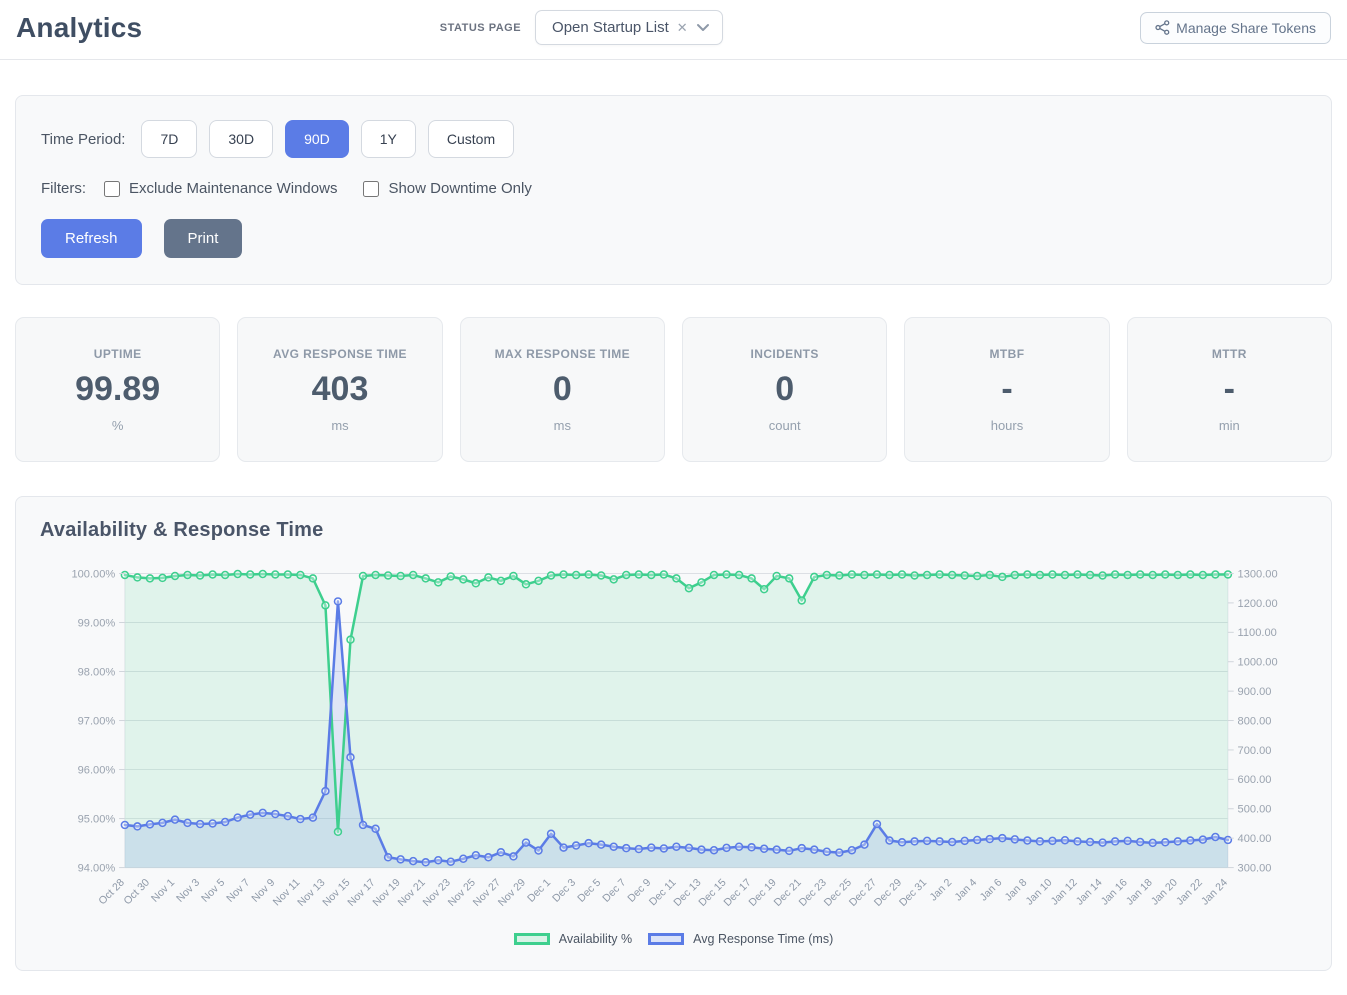  What do you see at coordinates (97, 623) in the screenshot?
I see `svg-text: 99.00%` at bounding box center [97, 623].